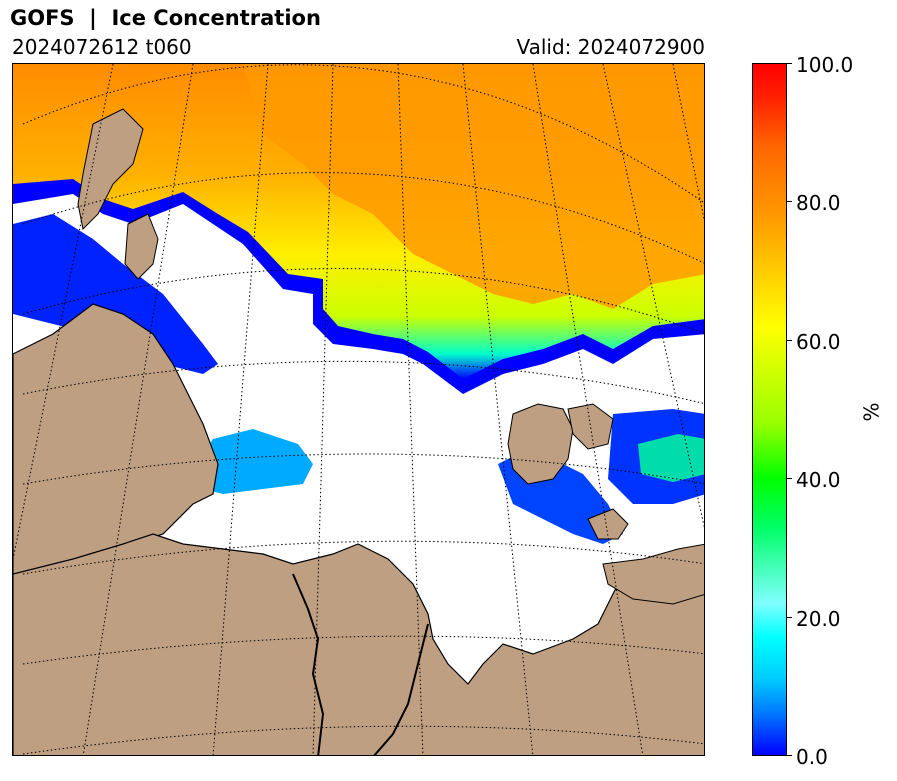 The height and width of the screenshot is (781, 897). Describe the element at coordinates (871, 412) in the screenshot. I see `colorbar-unit-label: %` at that location.